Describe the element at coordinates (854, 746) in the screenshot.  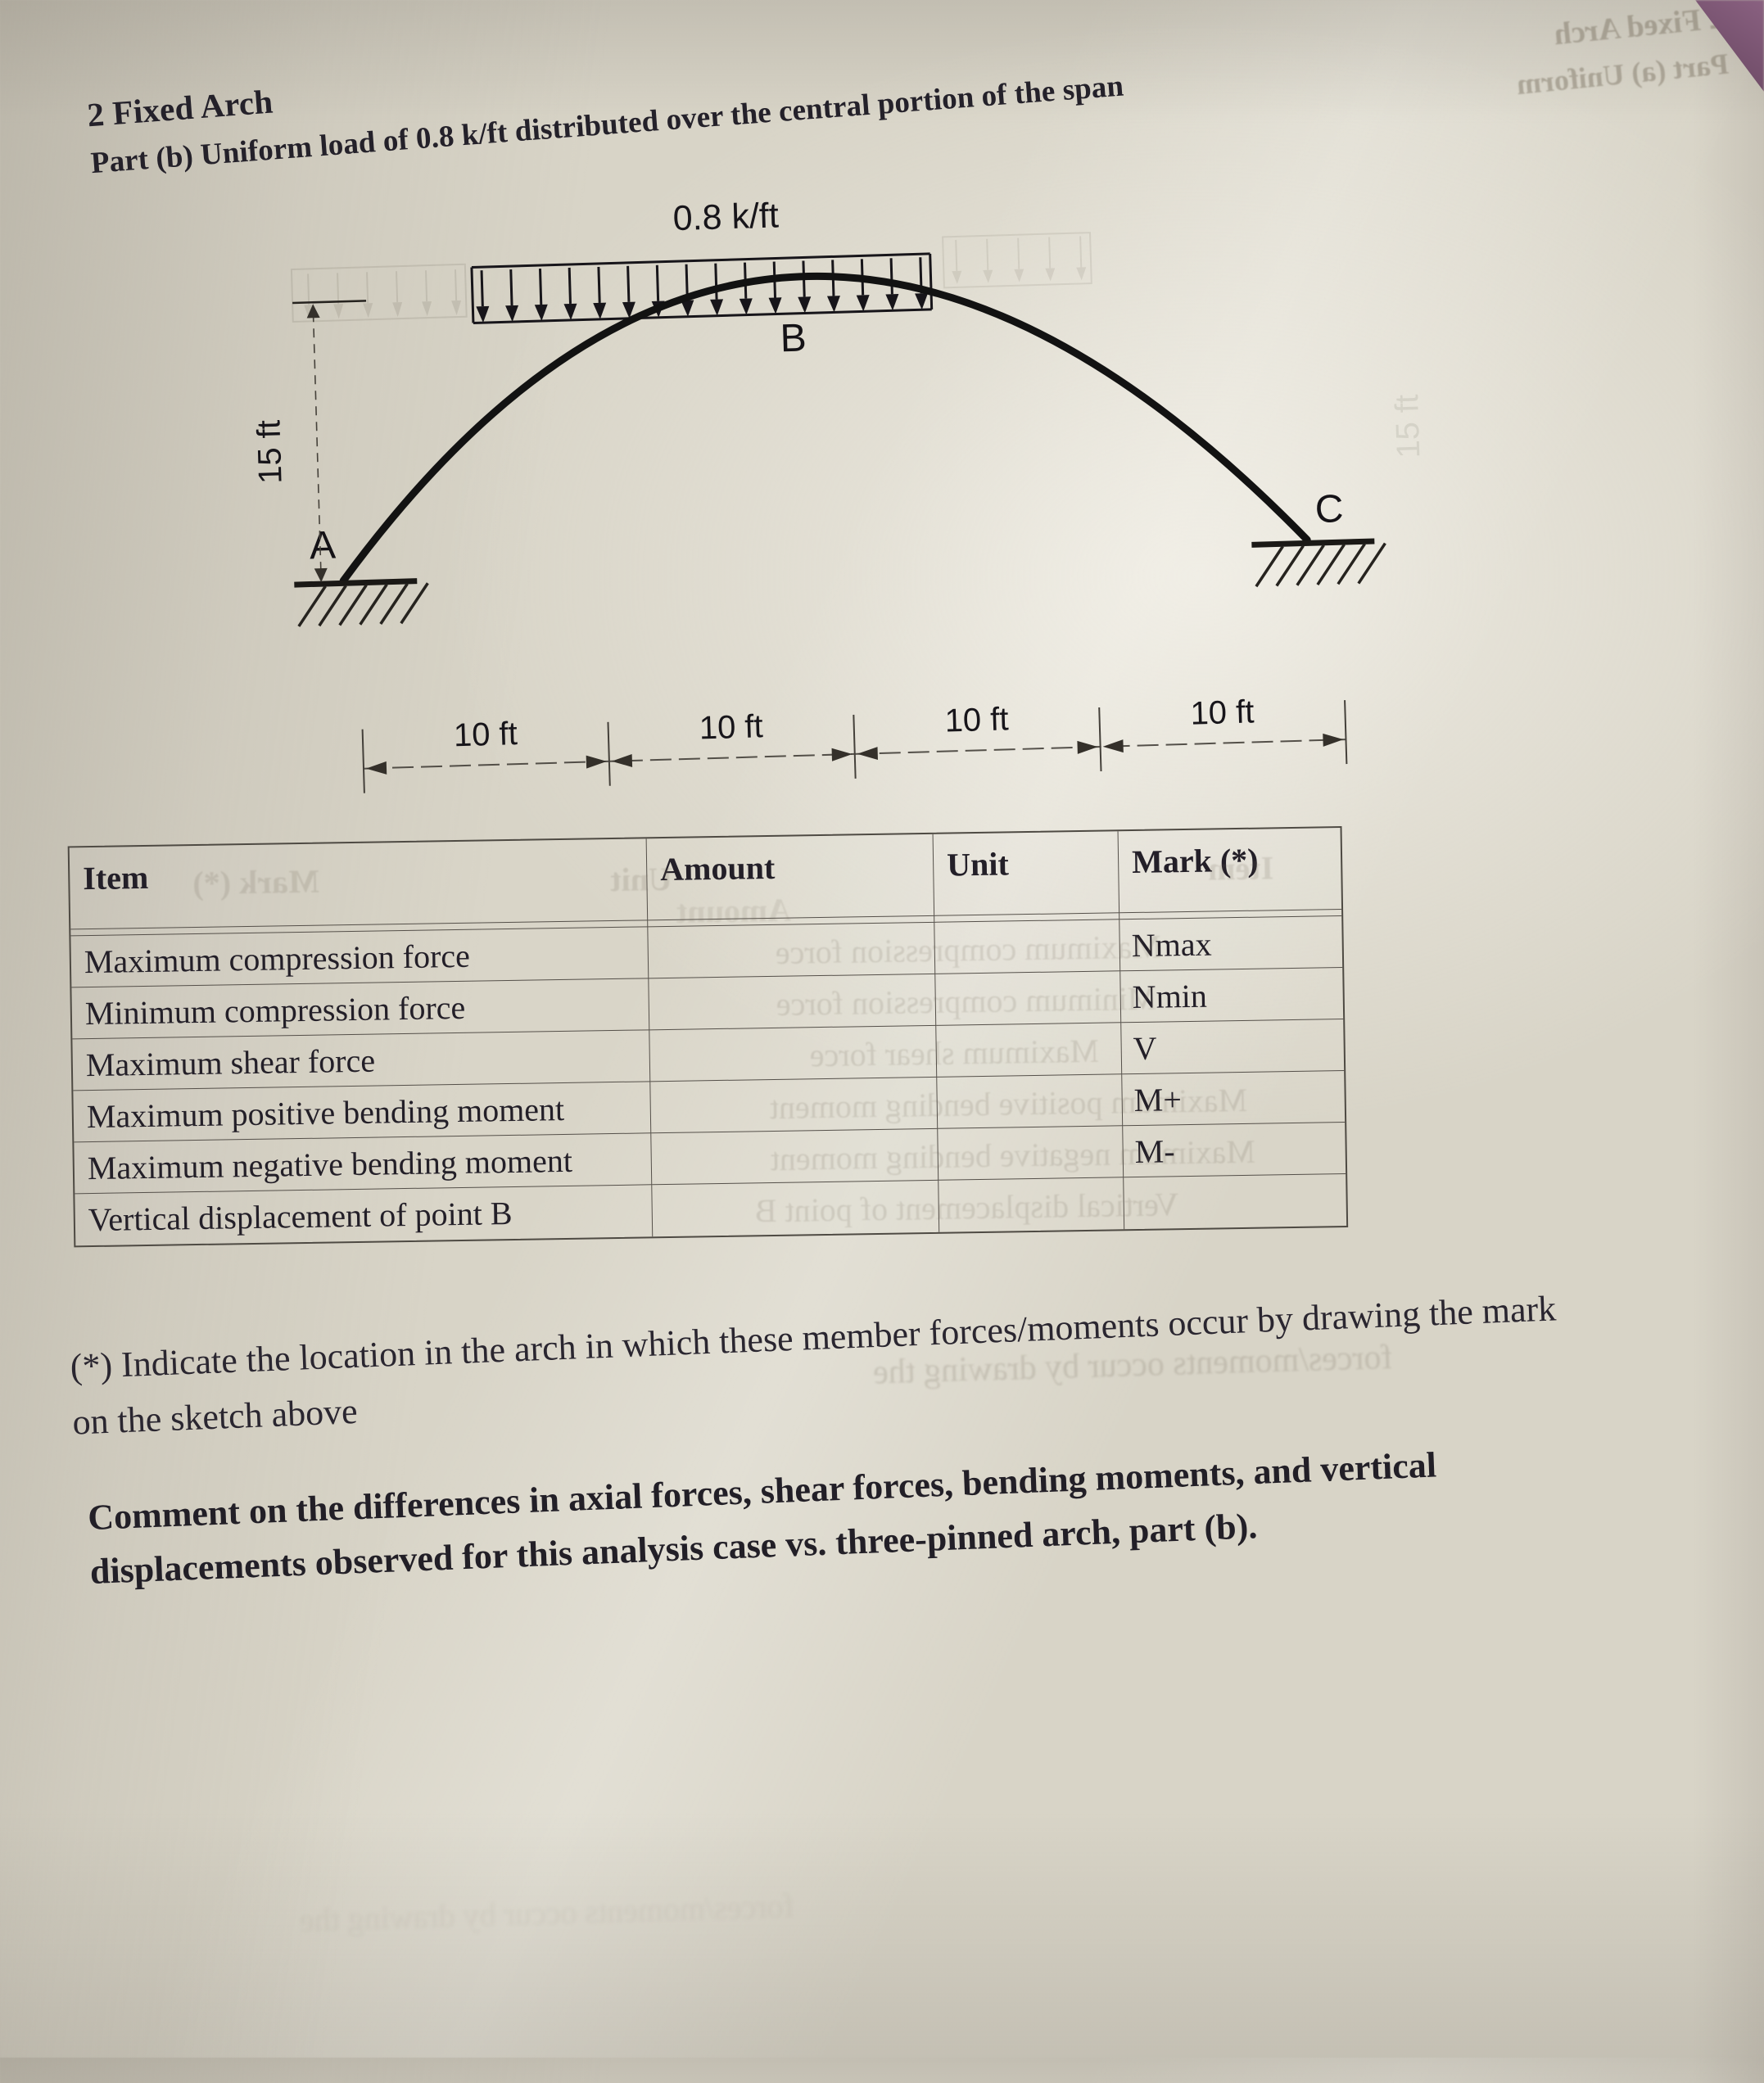
I see `span-dimension-line` at that location.